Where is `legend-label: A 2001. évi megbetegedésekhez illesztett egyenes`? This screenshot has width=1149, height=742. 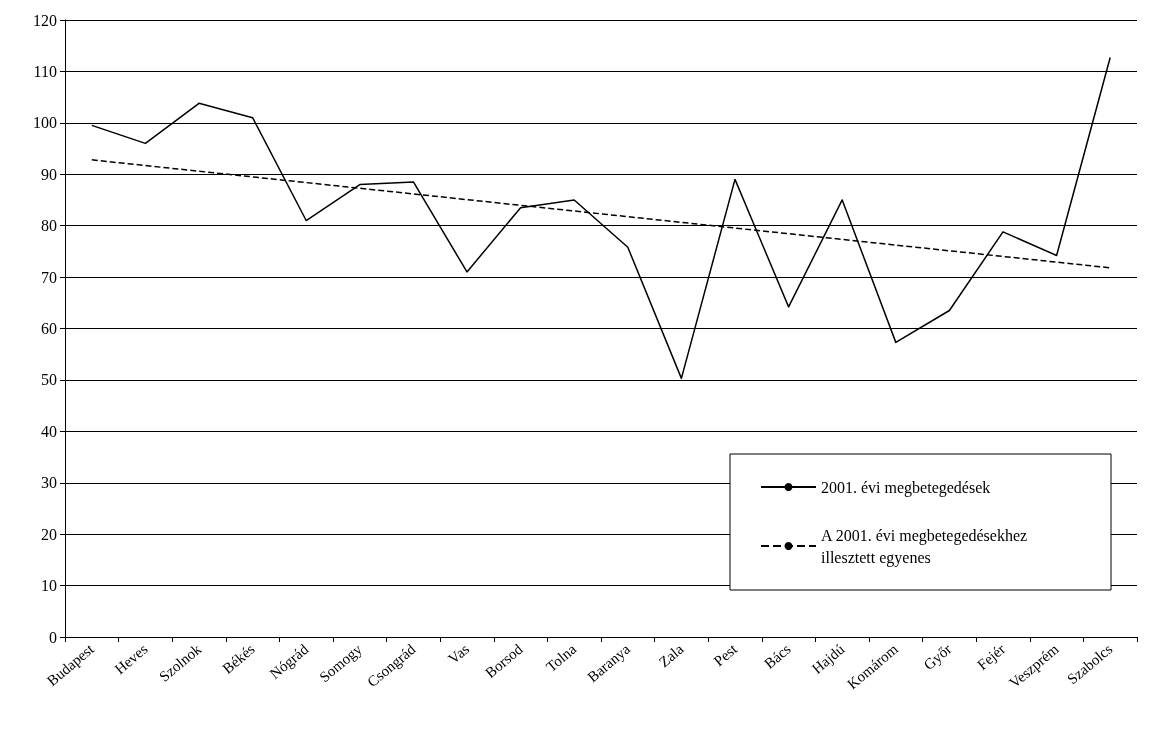 legend-label: A 2001. évi megbetegedésekhez illesztett egyenes is located at coordinates (926, 546).